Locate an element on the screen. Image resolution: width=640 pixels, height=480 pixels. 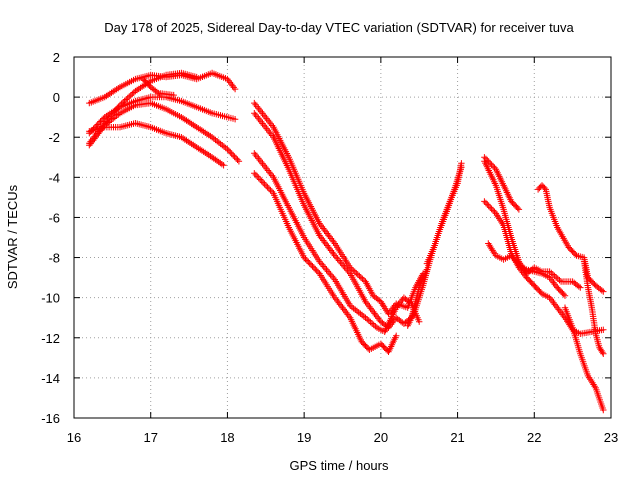
series-track-b4 is located at coordinates (325, 262).